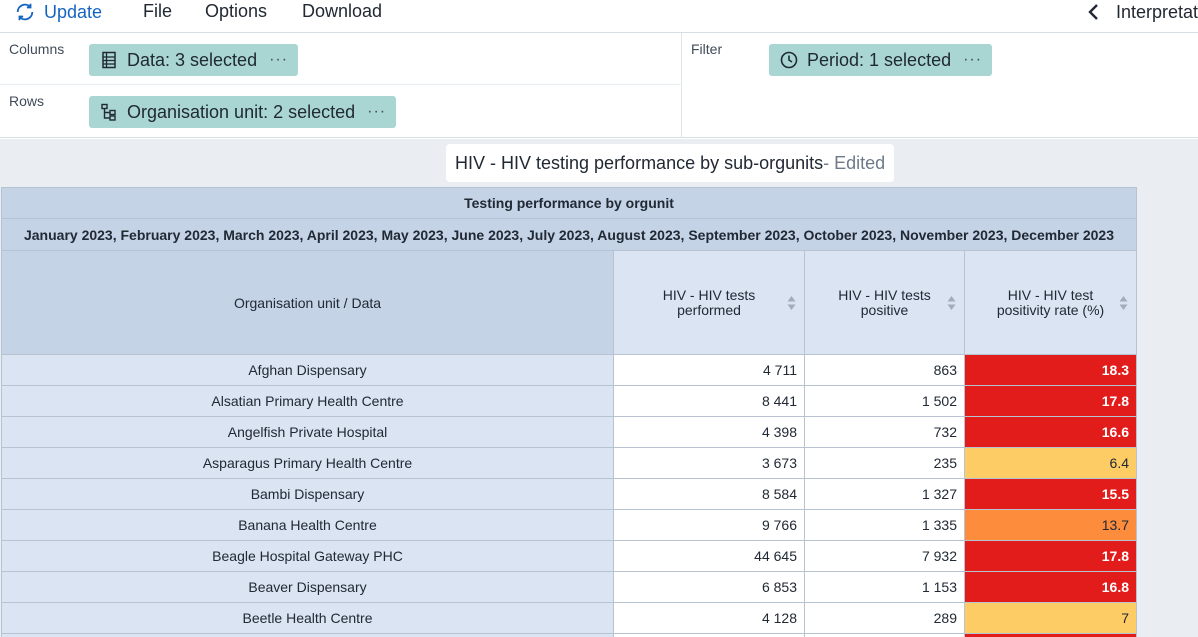  What do you see at coordinates (884, 370) in the screenshot?
I see `cell-tests-positive: 863` at bounding box center [884, 370].